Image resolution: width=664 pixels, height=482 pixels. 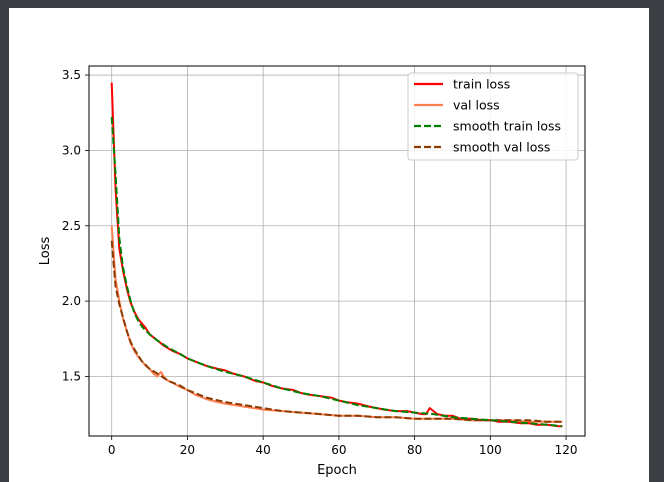 What do you see at coordinates (476, 105) in the screenshot?
I see `legend-entry-label: val loss` at bounding box center [476, 105].